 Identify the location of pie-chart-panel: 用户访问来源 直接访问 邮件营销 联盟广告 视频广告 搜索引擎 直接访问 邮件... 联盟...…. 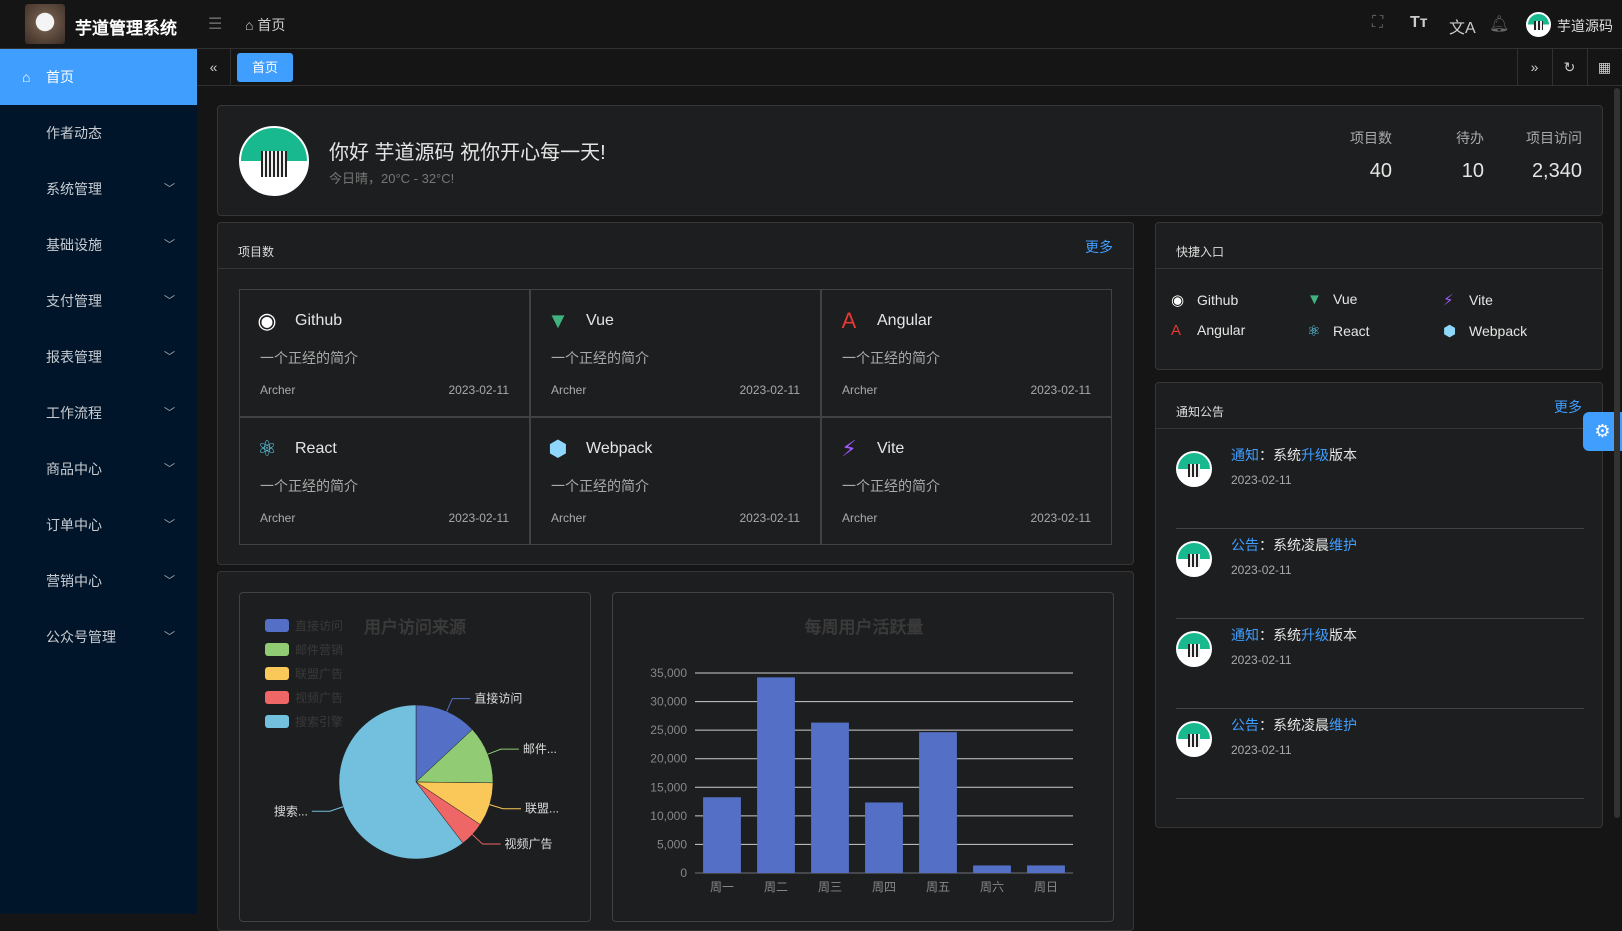
(415, 757).